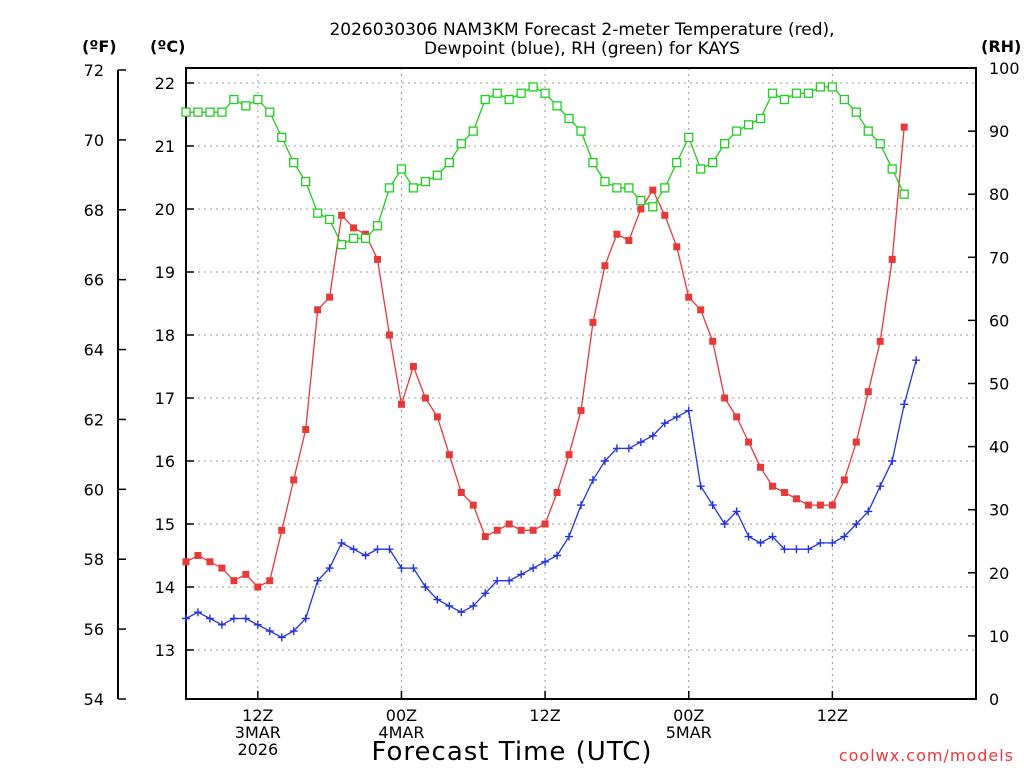  Describe the element at coordinates (999, 510) in the screenshot. I see `rh-tick-label: 30` at that location.